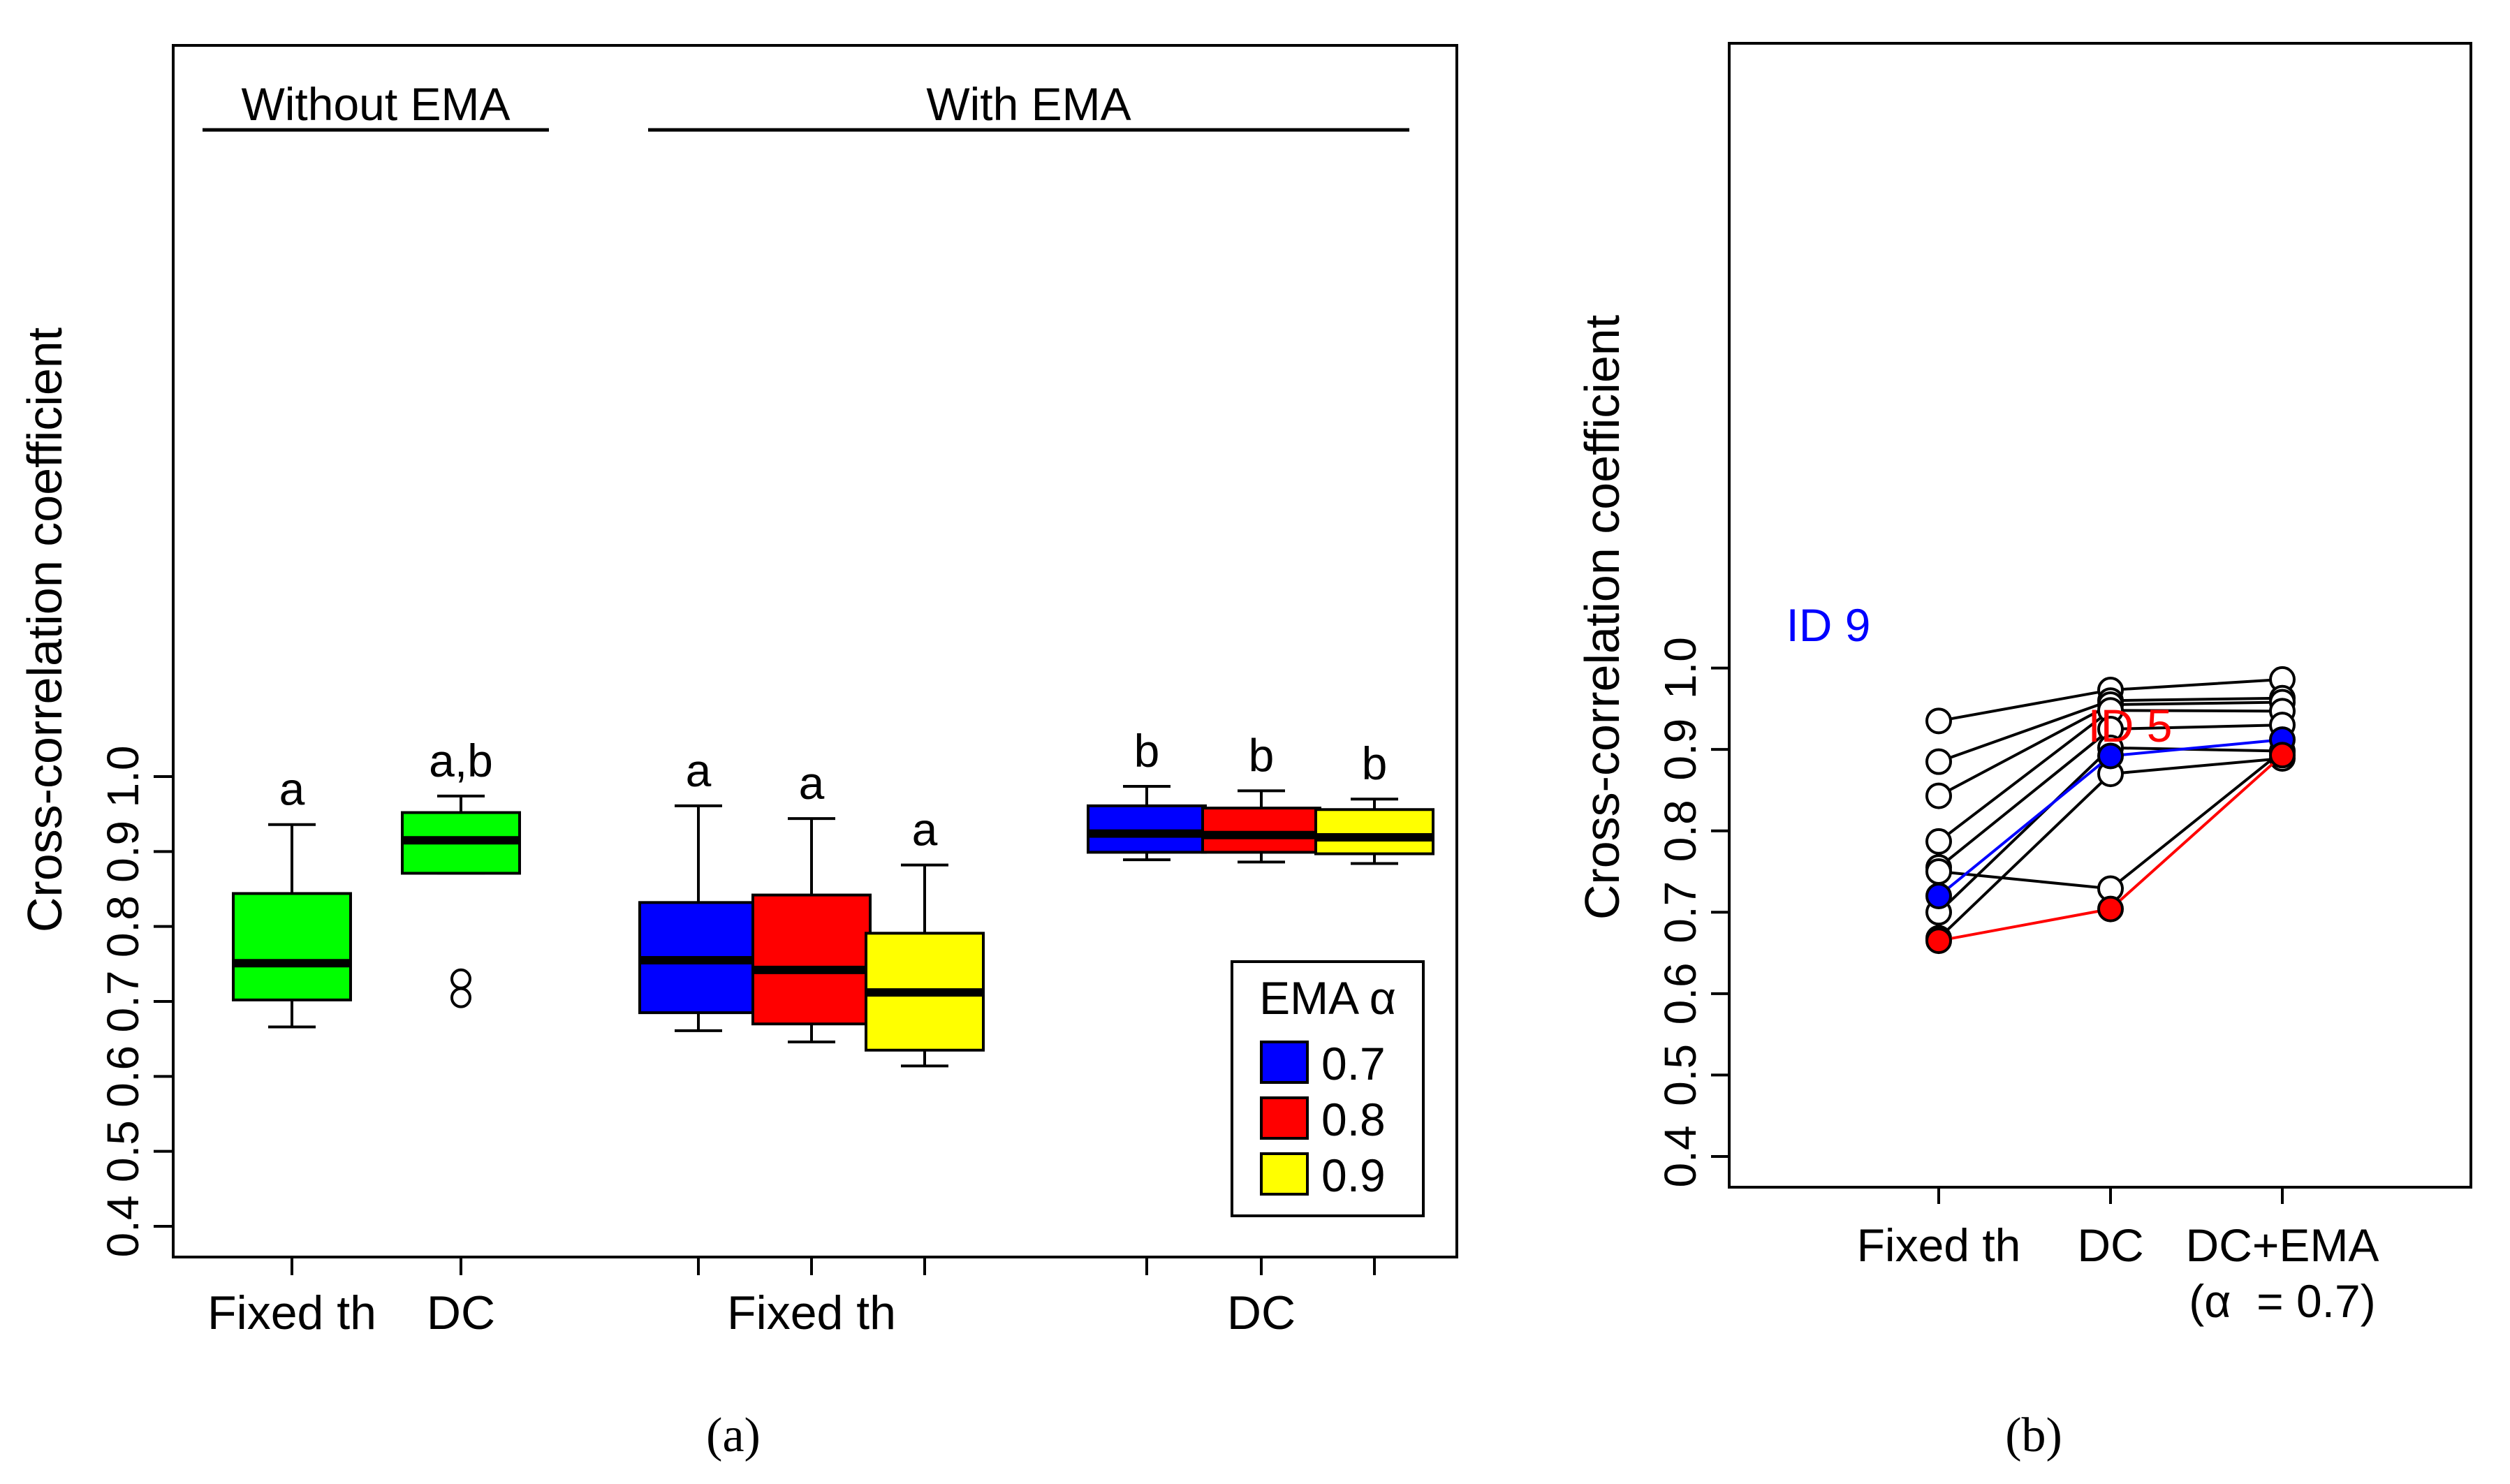 This screenshot has width=2510, height=1484. What do you see at coordinates (1680, 668) in the screenshot?
I see `b-ytick-label-1.0: 1.0` at bounding box center [1680, 668].